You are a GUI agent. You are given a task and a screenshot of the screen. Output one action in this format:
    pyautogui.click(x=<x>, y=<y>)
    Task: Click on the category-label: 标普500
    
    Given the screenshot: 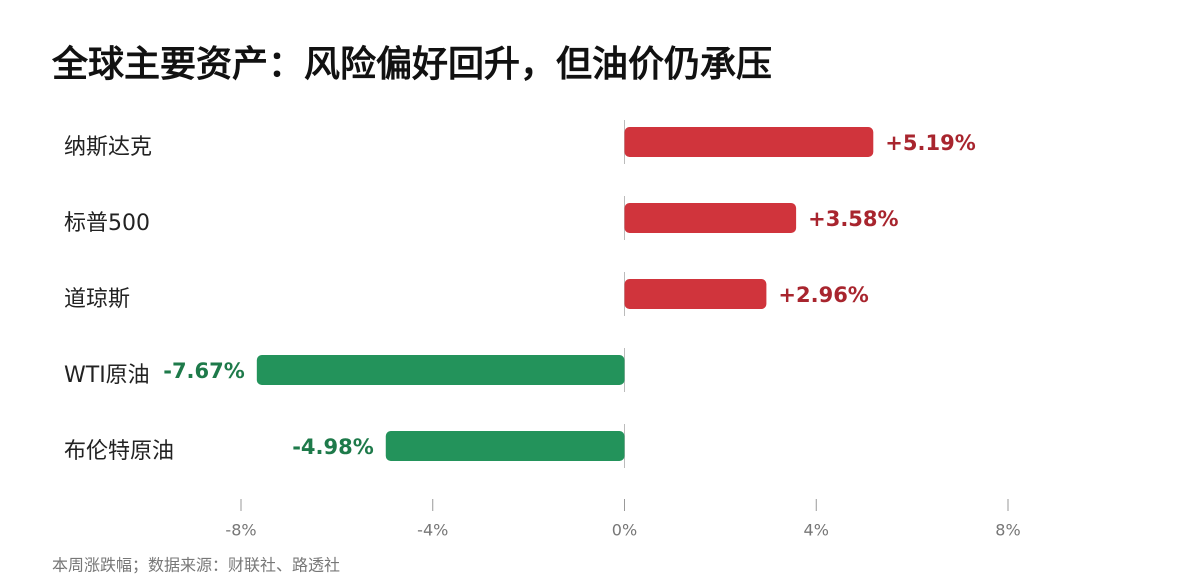 What is the action you would take?
    pyautogui.click(x=107, y=223)
    